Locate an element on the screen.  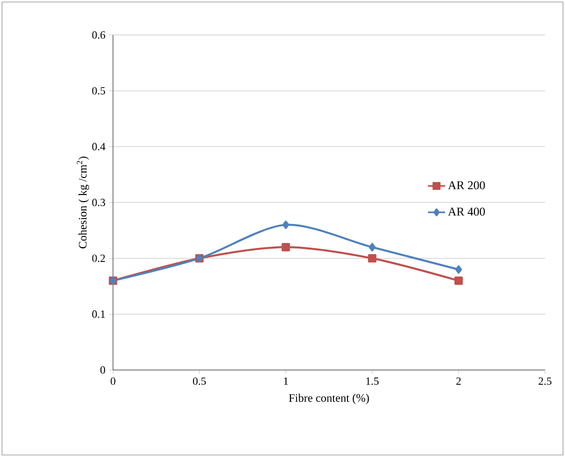
x-tick-label: 0 is located at coordinates (113, 381).